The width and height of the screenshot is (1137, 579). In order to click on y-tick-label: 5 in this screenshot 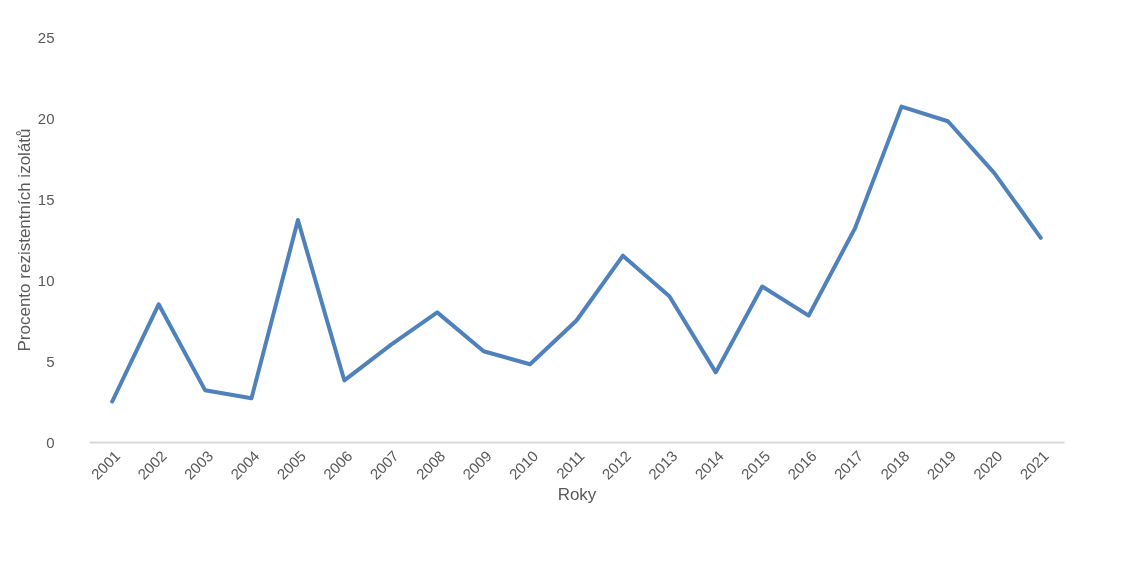, I will do `click(50, 361)`.